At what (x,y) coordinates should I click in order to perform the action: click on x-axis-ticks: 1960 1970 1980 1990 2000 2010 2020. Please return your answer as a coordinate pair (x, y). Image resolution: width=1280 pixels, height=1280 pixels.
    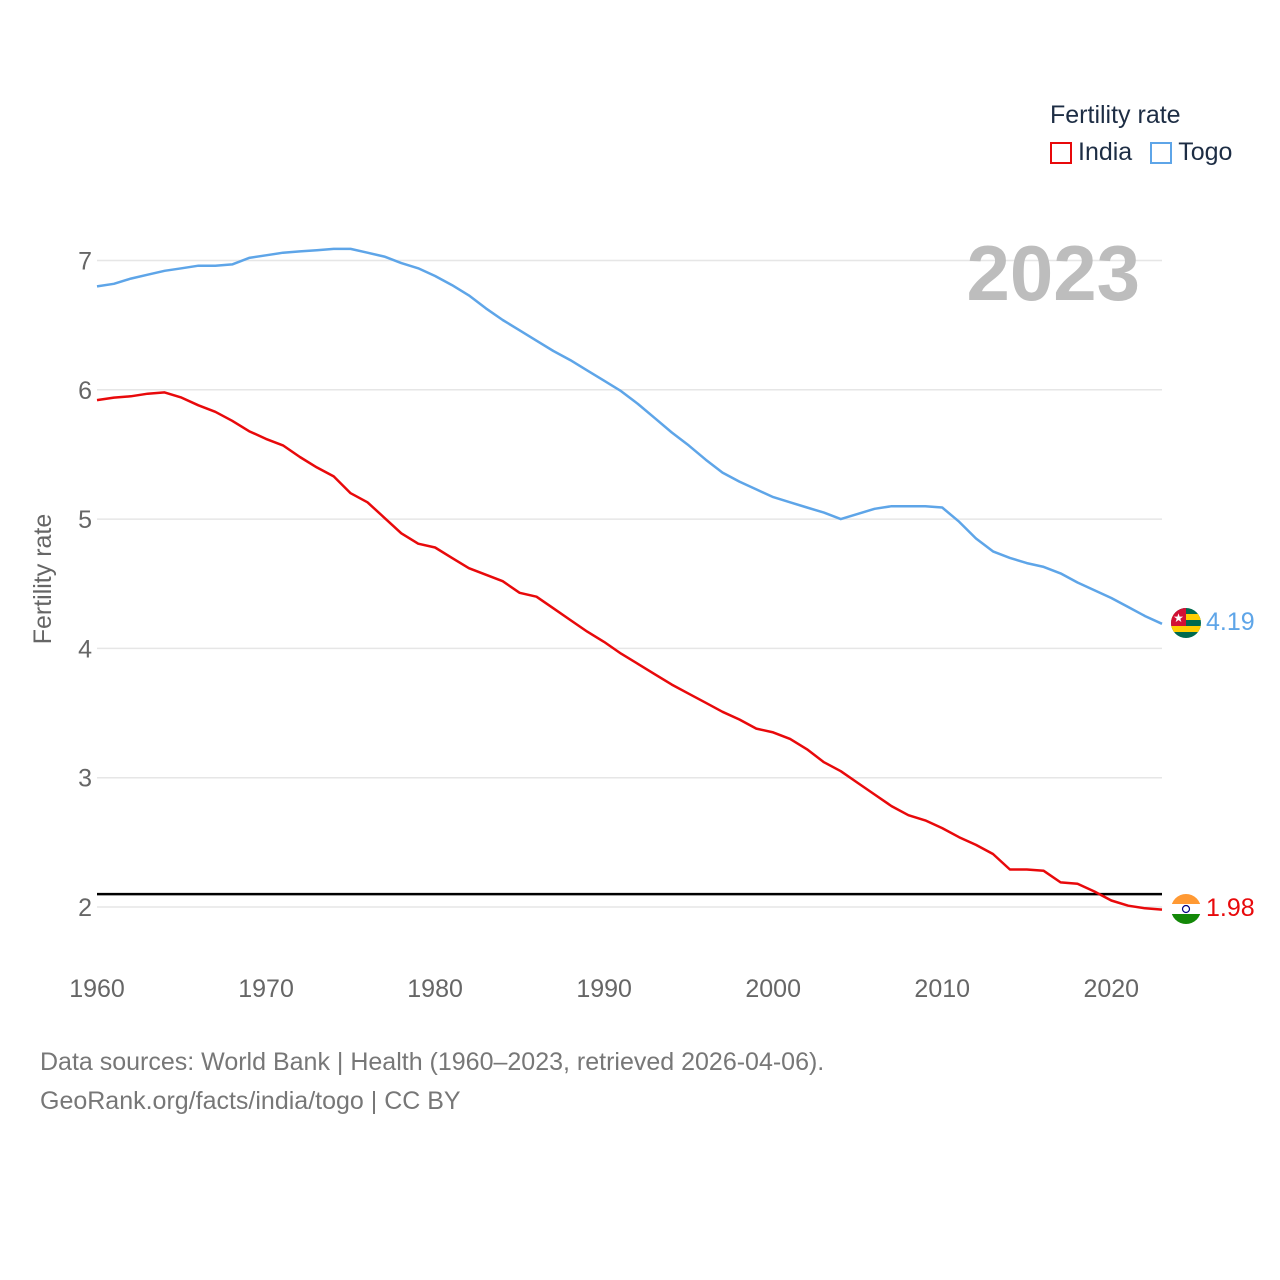
    Looking at the image, I should click on (604, 989).